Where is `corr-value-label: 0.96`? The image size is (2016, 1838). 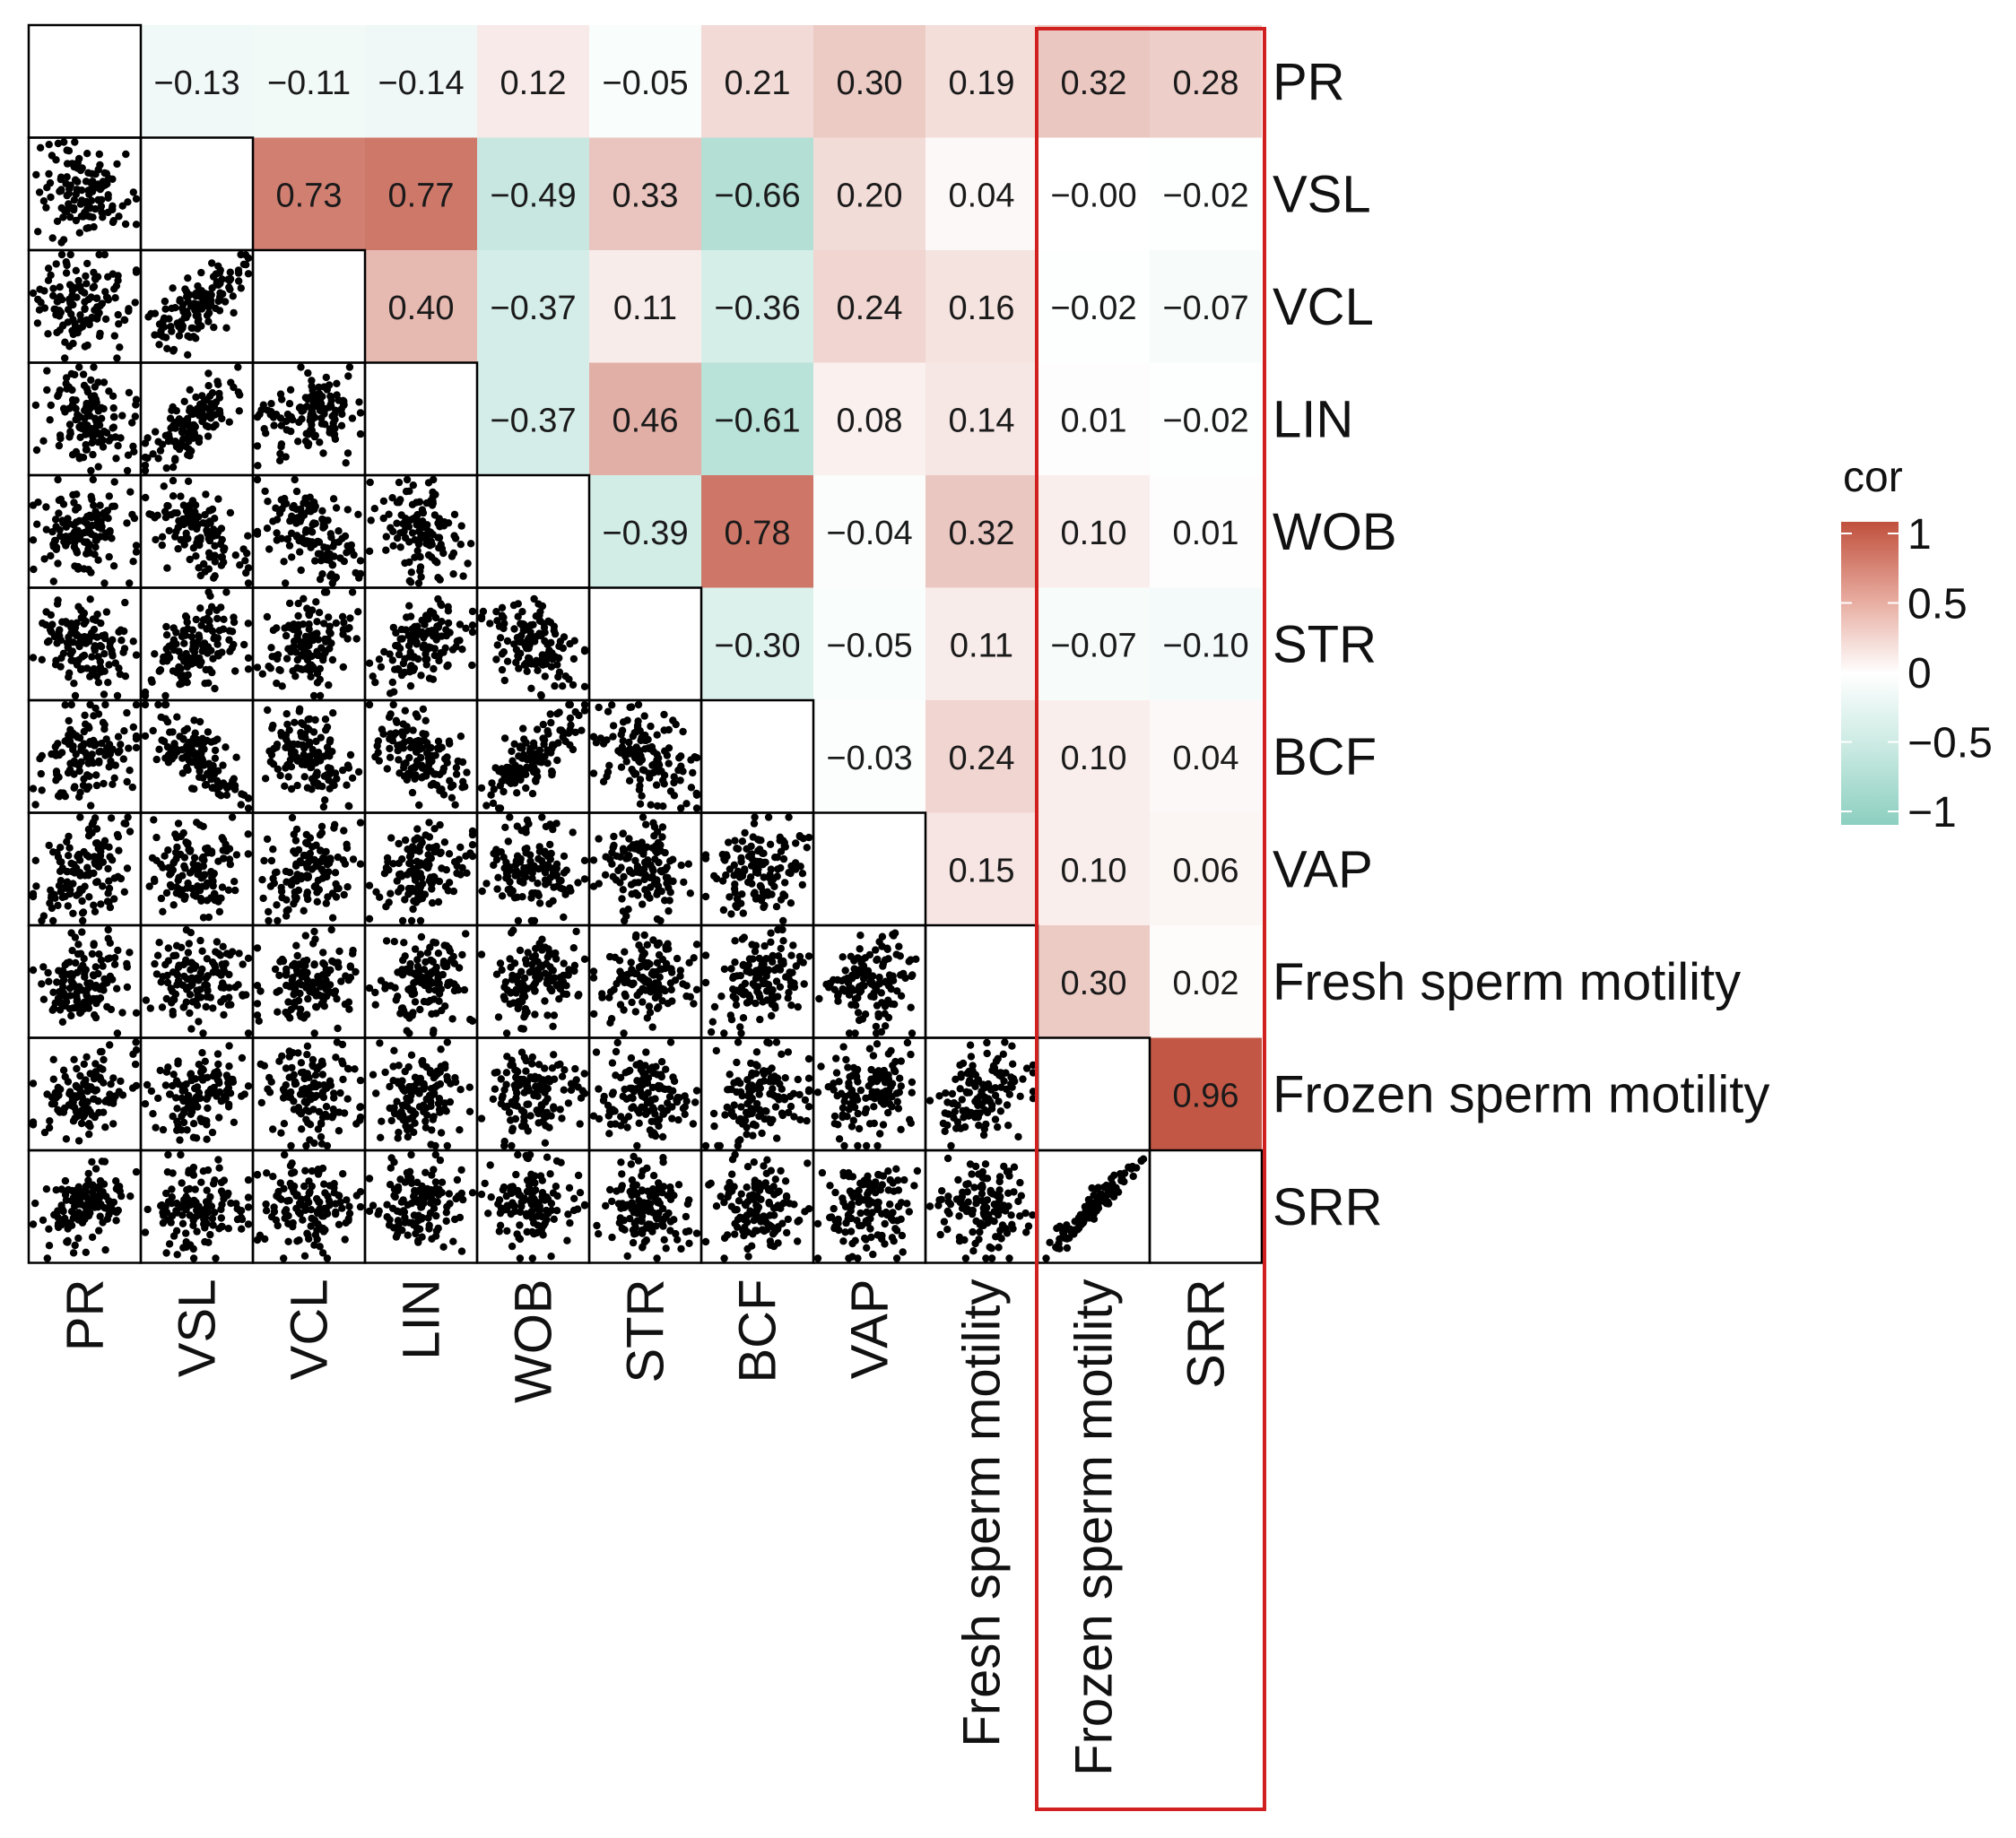
corr-value-label: 0.96 is located at coordinates (1206, 1095).